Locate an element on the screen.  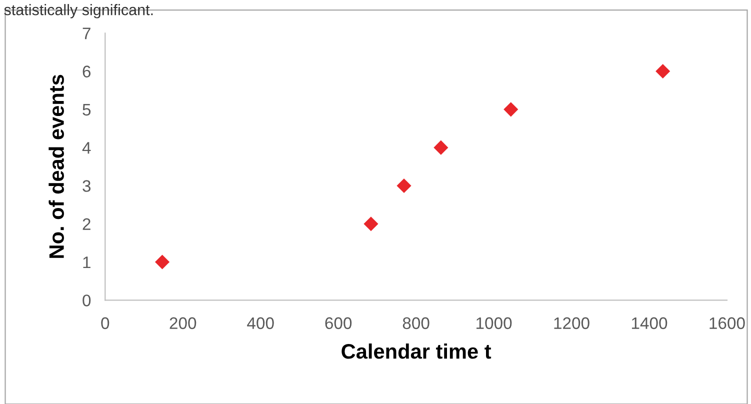
x-tick-label: 1400 is located at coordinates (650, 323).